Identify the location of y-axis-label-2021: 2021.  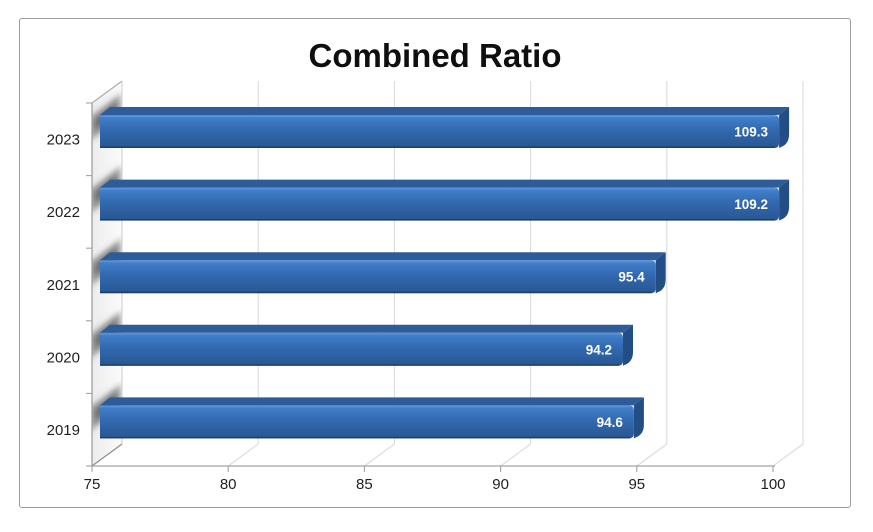
(63, 285).